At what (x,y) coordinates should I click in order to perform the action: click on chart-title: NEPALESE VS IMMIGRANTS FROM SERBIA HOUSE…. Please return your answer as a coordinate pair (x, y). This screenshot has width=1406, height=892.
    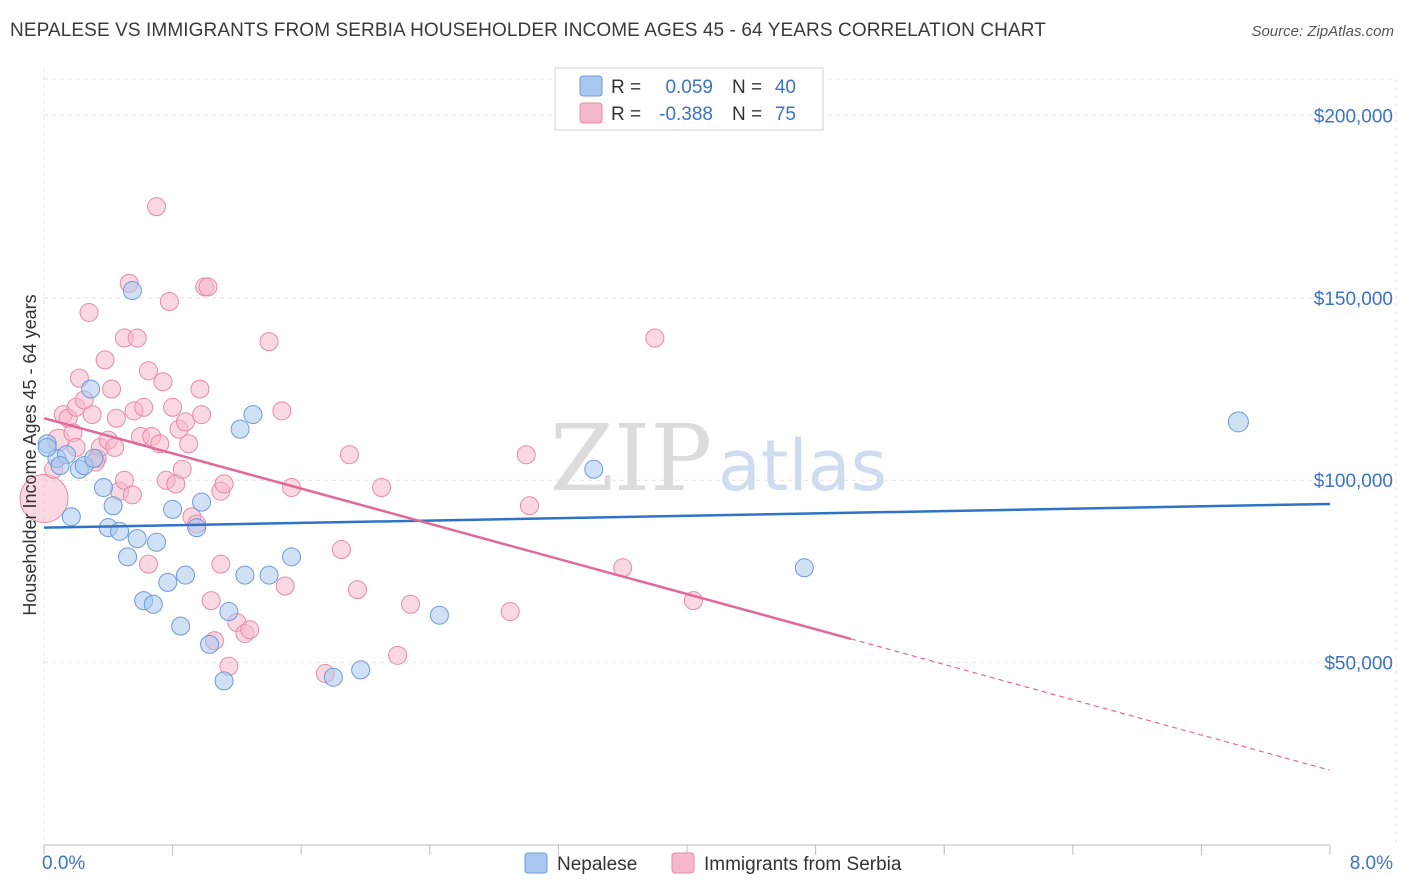
    Looking at the image, I should click on (528, 30).